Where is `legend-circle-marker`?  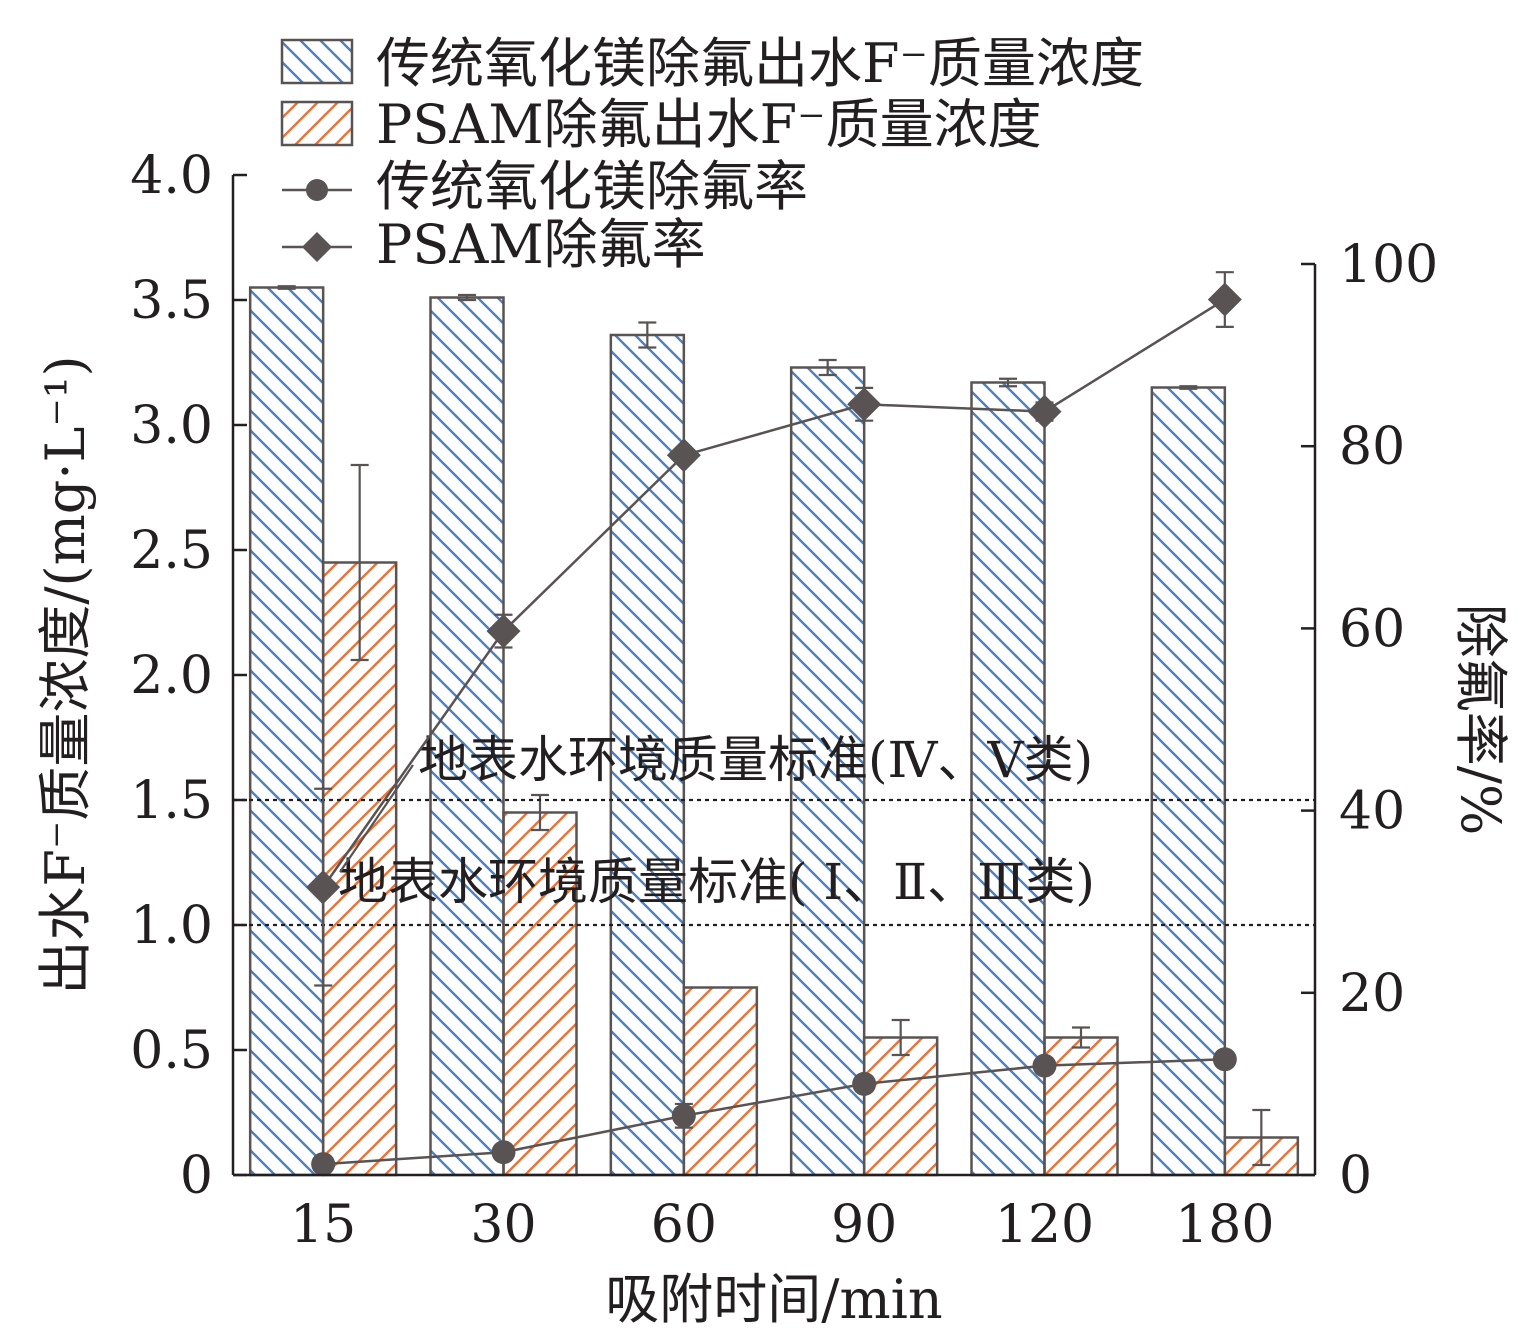
legend-circle-marker is located at coordinates (317, 190).